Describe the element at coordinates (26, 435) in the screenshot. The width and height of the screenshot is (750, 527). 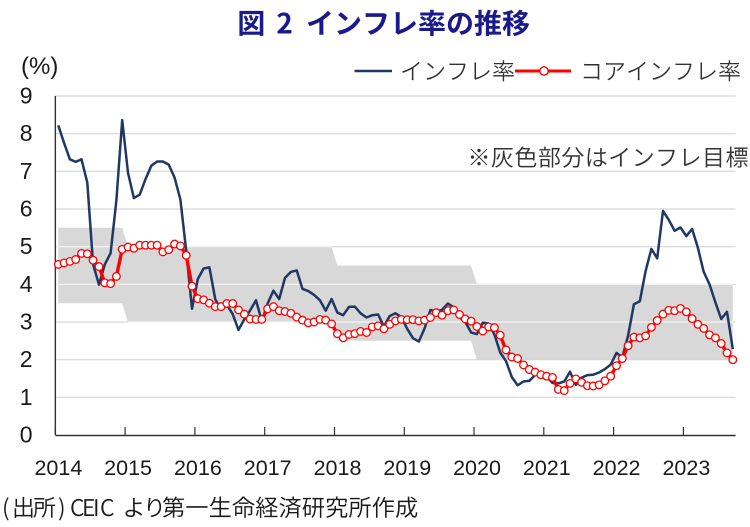
I see `svg-text: 0` at that location.